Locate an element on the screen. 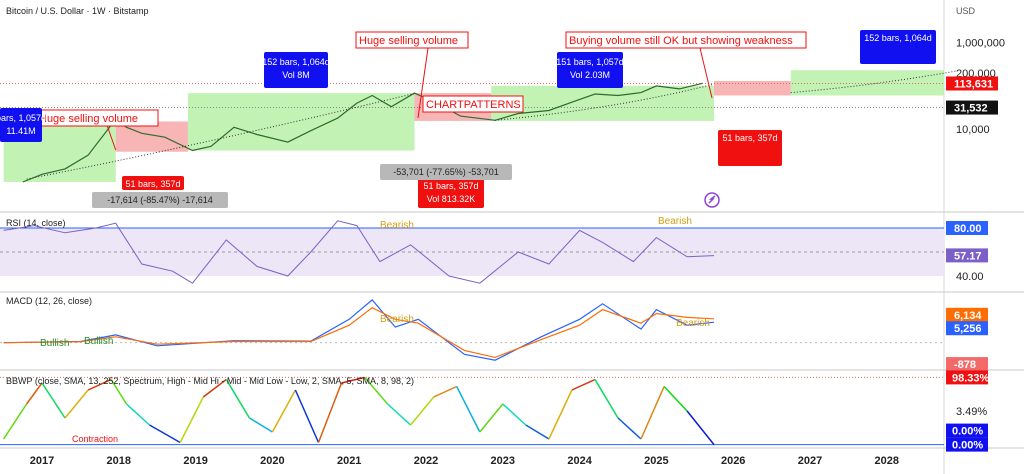 This screenshot has width=1024, height=474. annotation-text: -17,614 (-85.47%) -17,614 is located at coordinates (160, 200).